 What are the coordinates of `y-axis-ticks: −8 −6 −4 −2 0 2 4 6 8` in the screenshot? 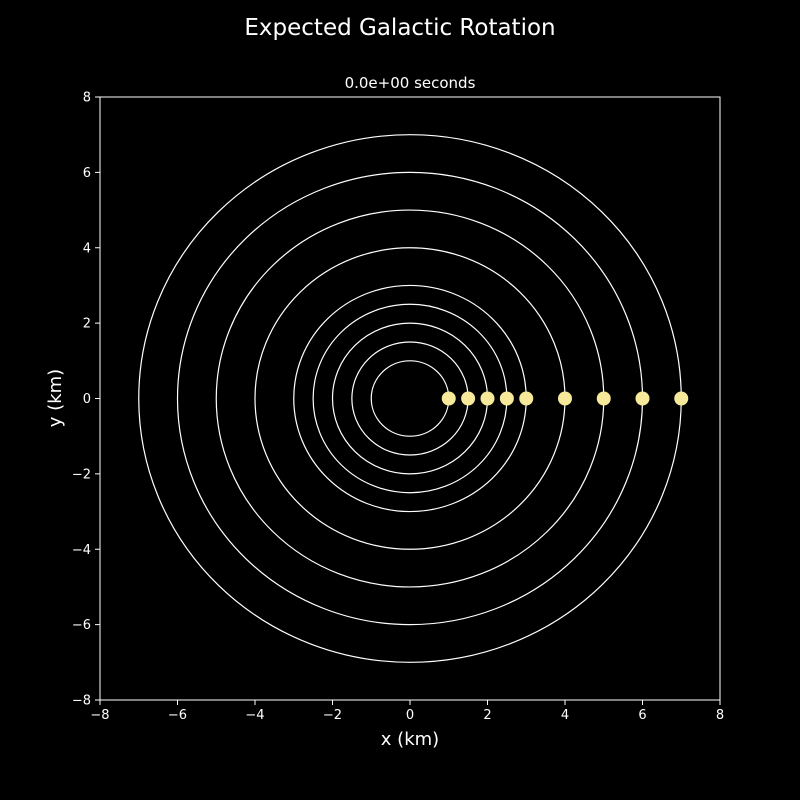 It's located at (86, 400).